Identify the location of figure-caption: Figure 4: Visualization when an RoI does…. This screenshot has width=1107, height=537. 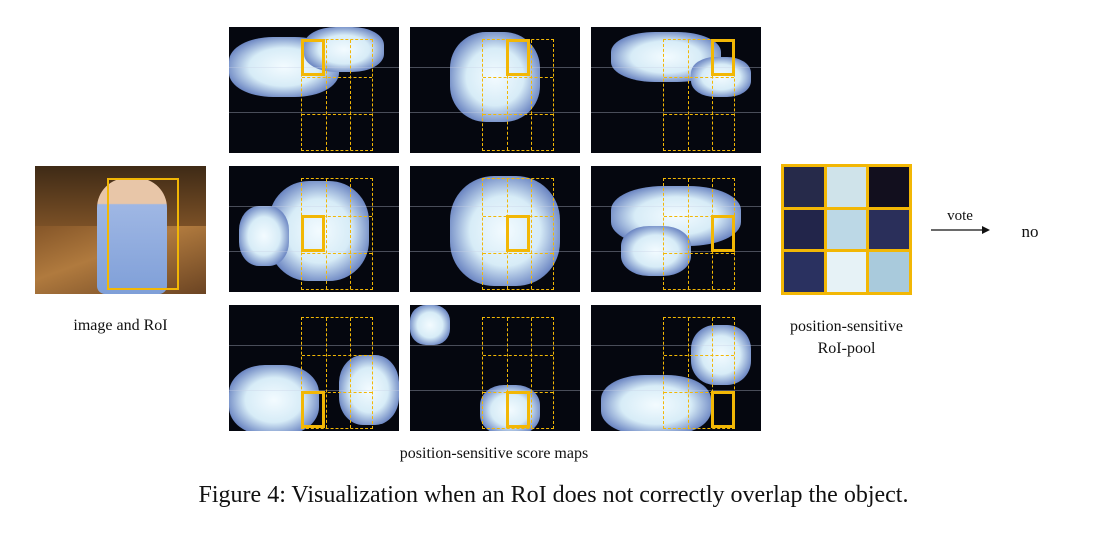
(553, 495).